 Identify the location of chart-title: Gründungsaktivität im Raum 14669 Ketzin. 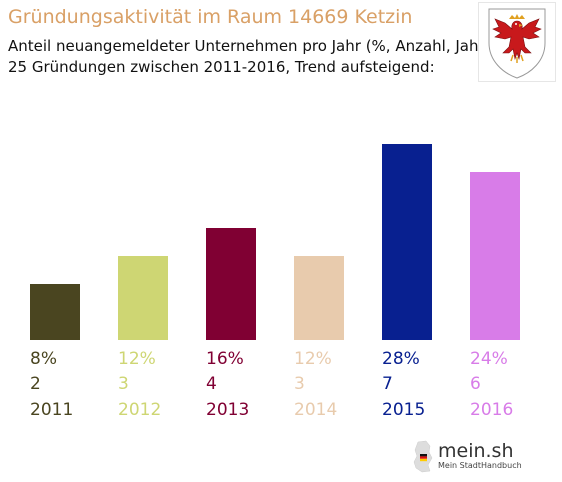
(210, 17).